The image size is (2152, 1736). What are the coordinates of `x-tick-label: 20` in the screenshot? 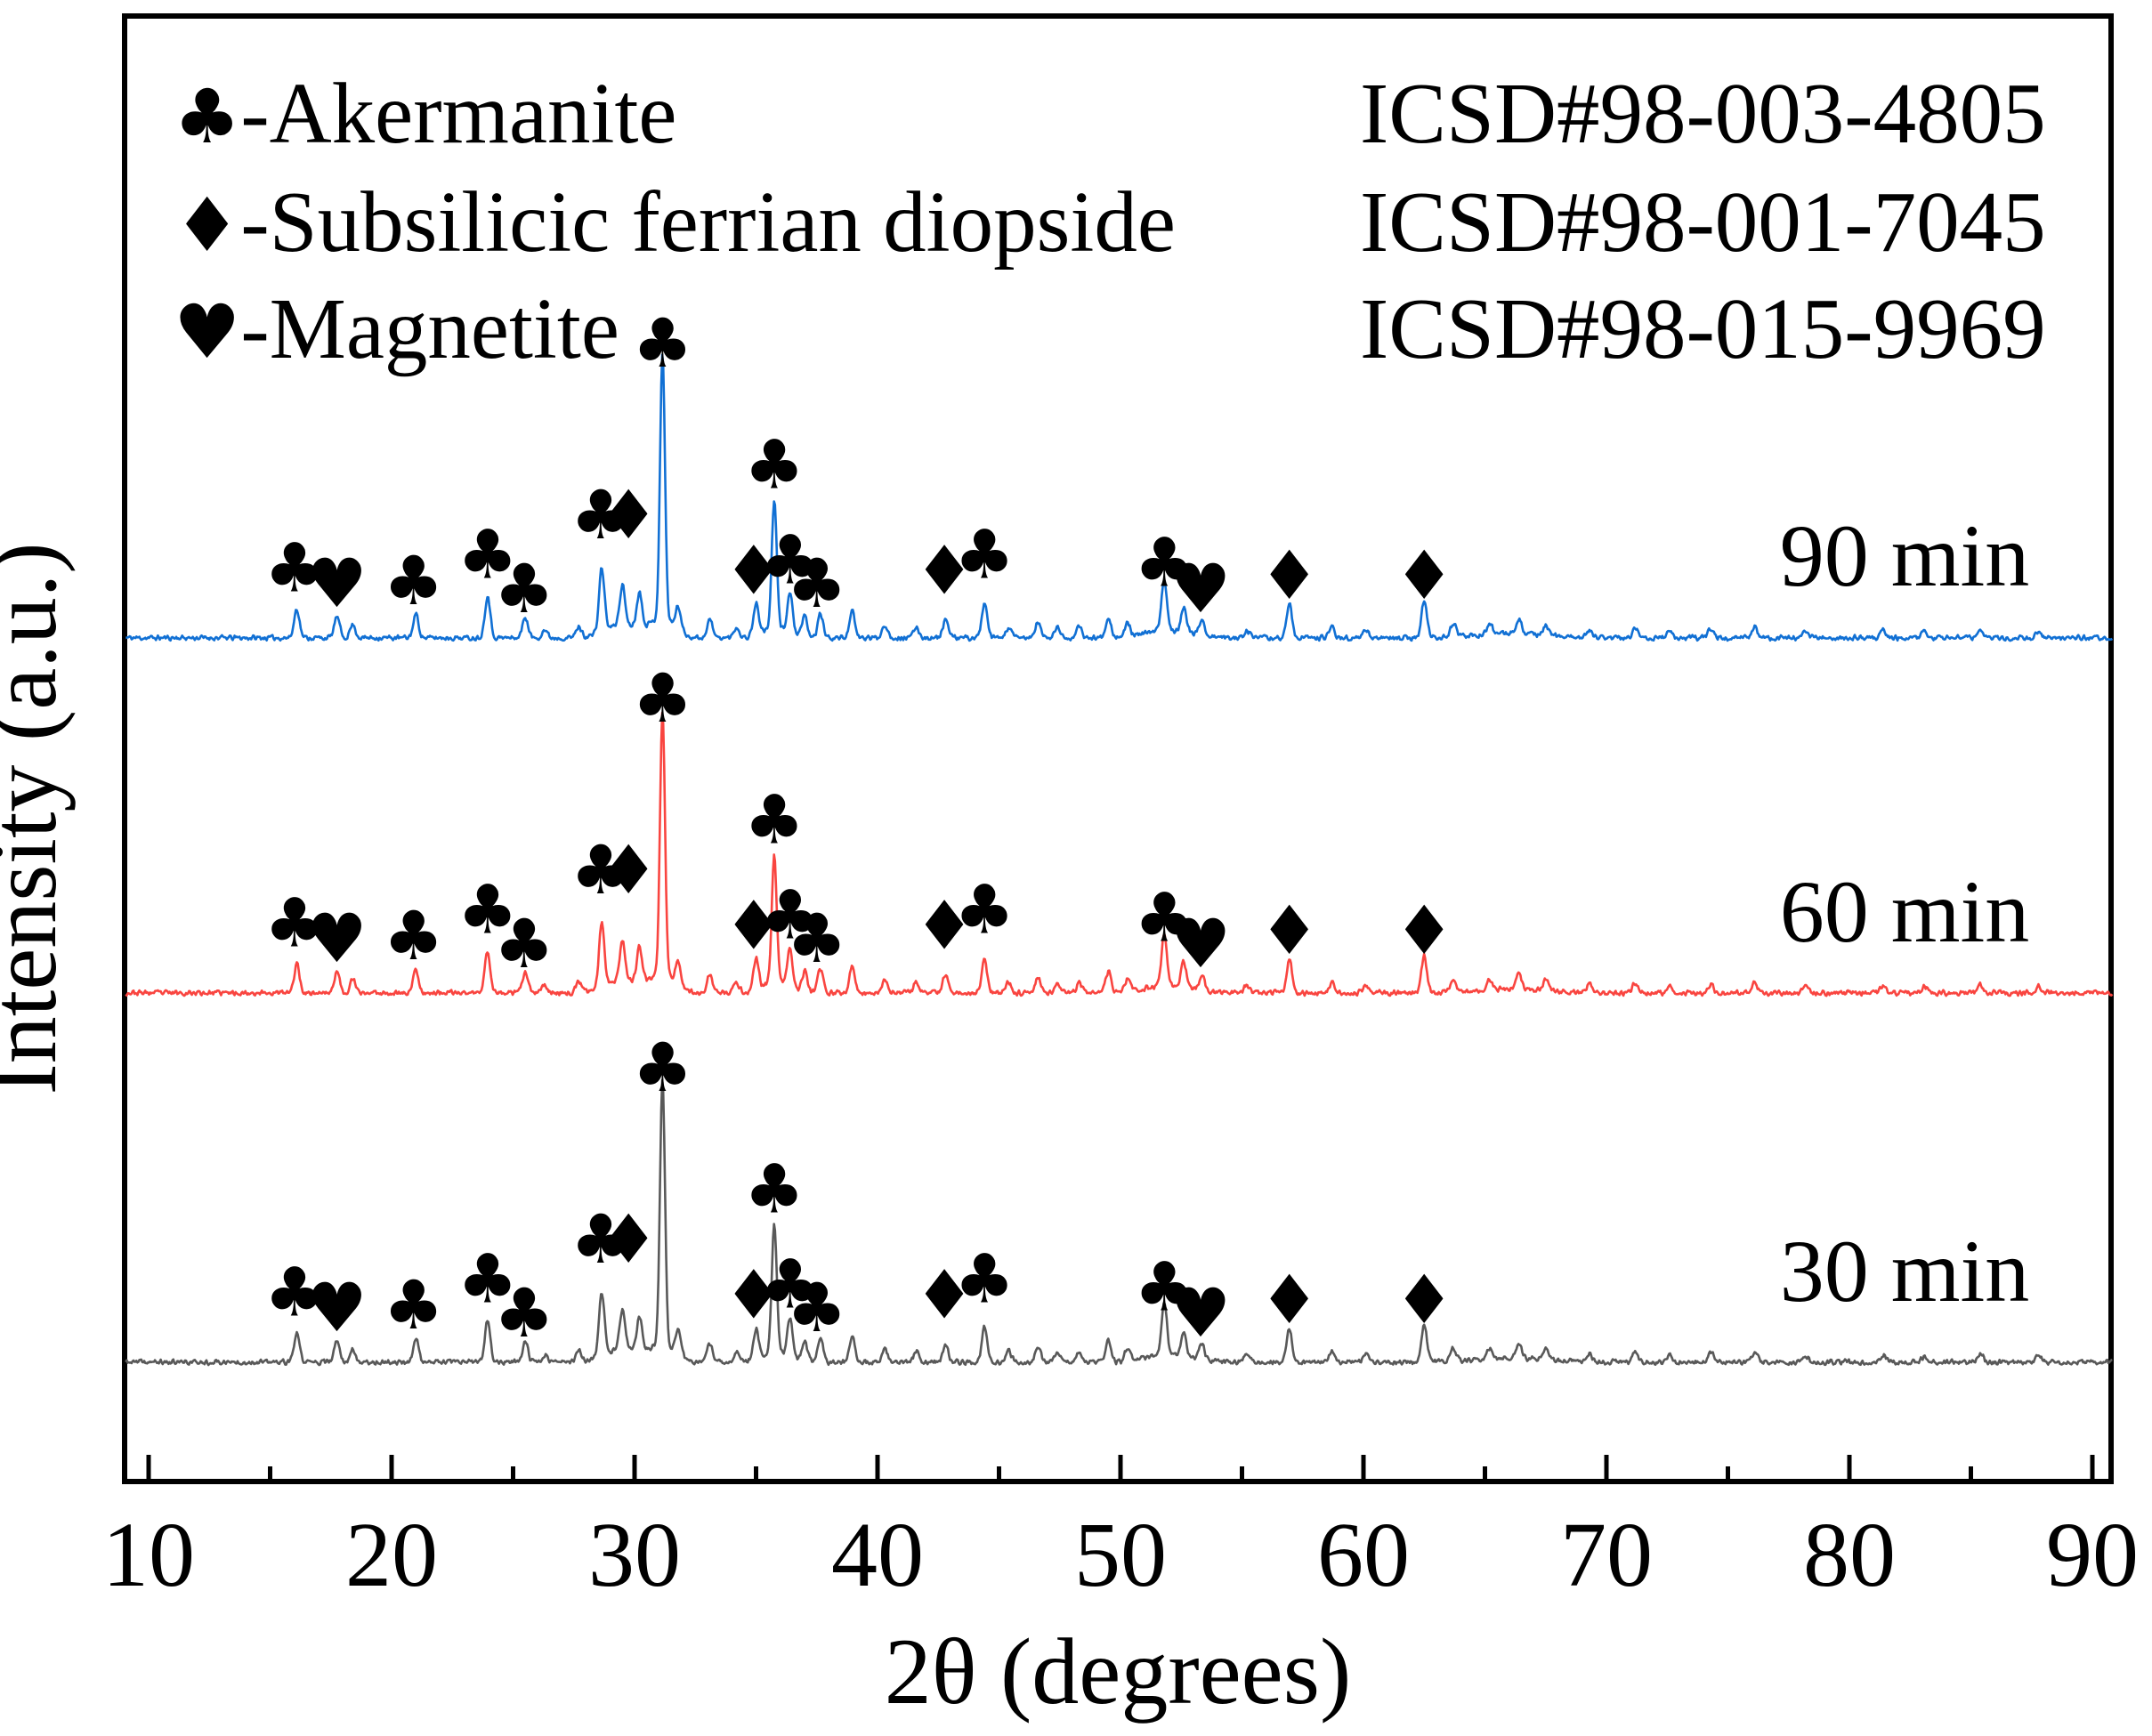 It's located at (391, 1555).